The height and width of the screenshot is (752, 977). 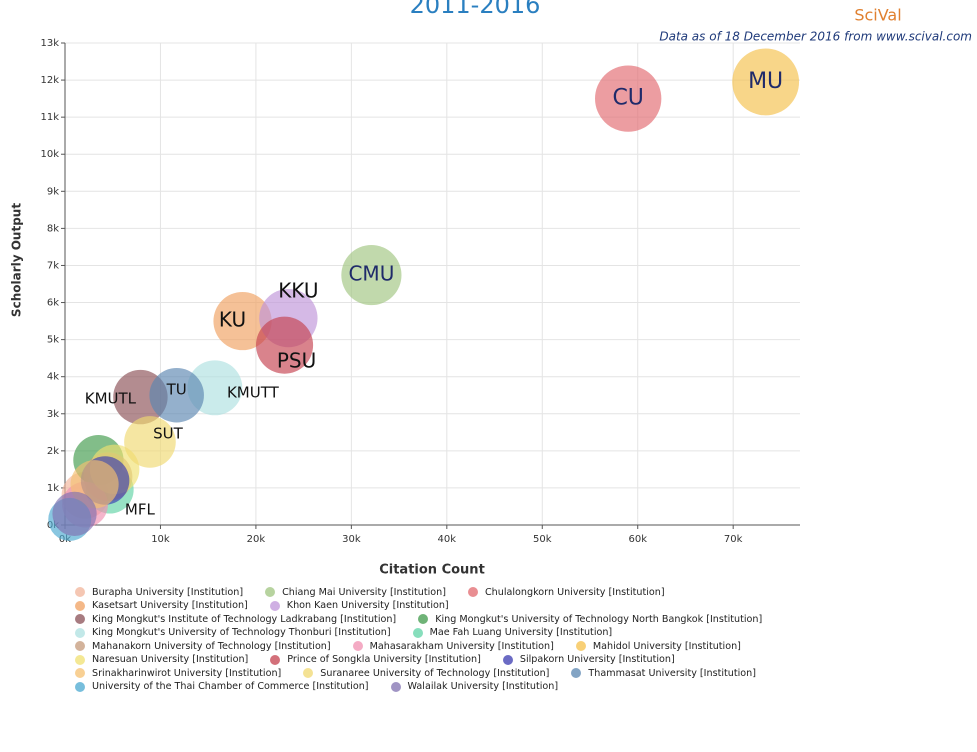 I want to click on y-tick-label: 6k, so click(x=53, y=303).